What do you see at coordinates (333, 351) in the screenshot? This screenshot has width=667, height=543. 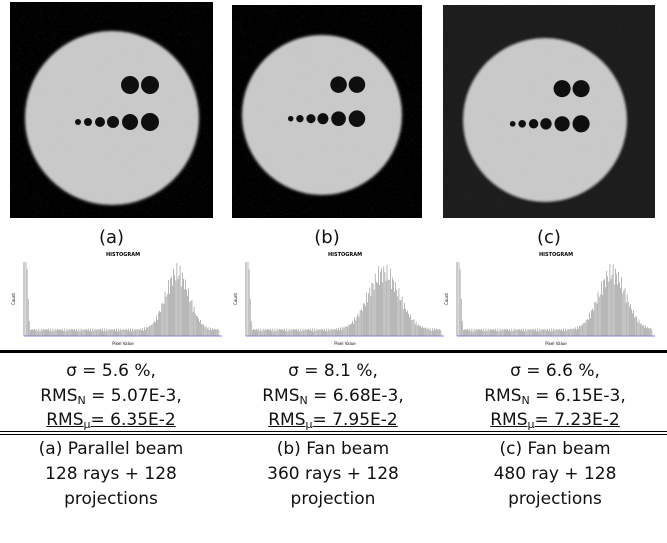 I see `table-top-rule` at bounding box center [333, 351].